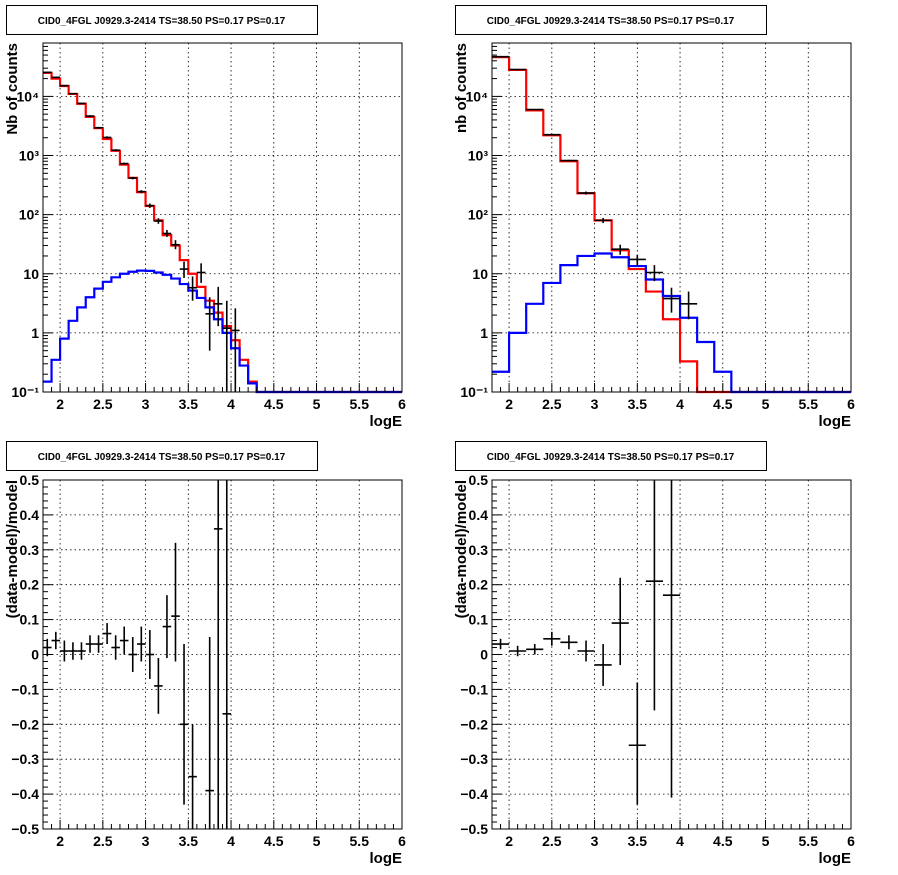  What do you see at coordinates (461, 88) in the screenshot?
I see `y-axis-label: nb of counts` at bounding box center [461, 88].